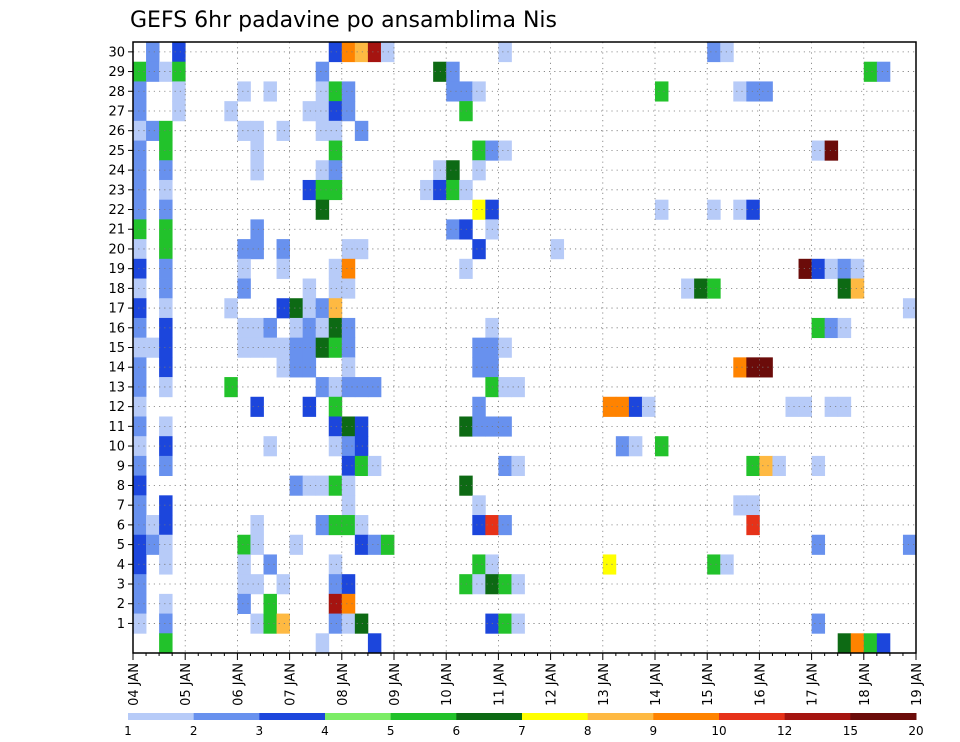 This screenshot has width=960, height=742. What do you see at coordinates (121, 506) in the screenshot?
I see `y-tick-label: 7` at bounding box center [121, 506].